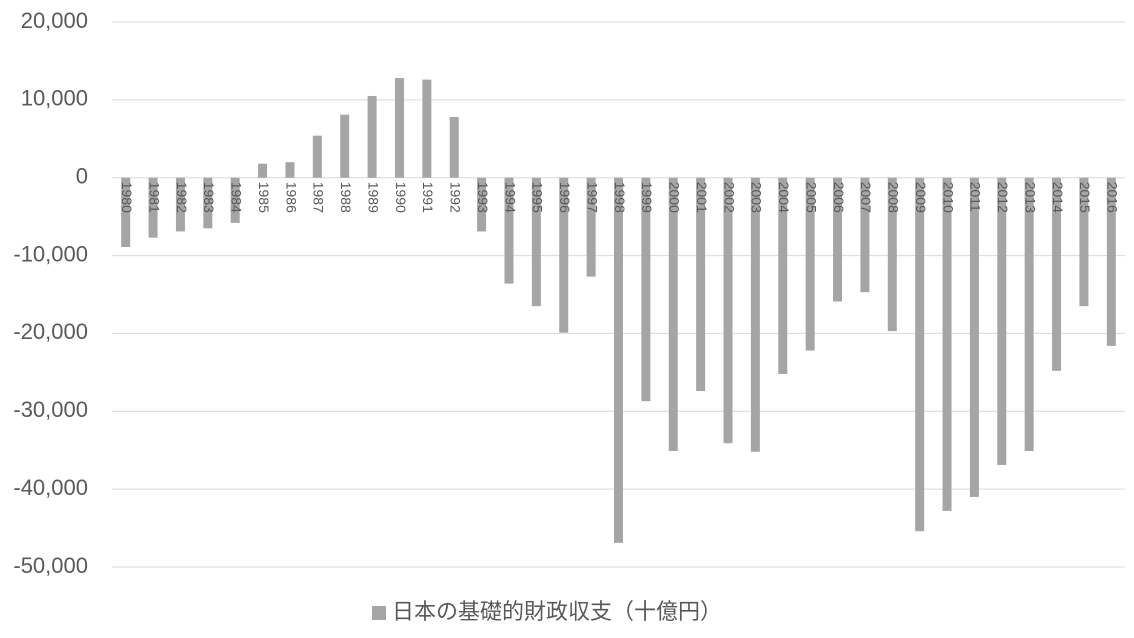 This screenshot has height=638, width=1134. What do you see at coordinates (866, 197) in the screenshot?
I see `x-tick-label: 2007` at bounding box center [866, 197].